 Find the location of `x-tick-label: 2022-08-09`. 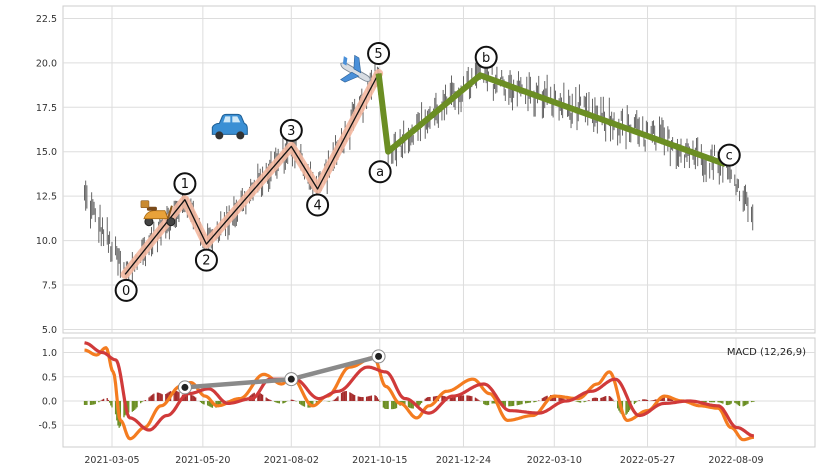

x-tick-label: 2022-08-09 is located at coordinates (735, 460).